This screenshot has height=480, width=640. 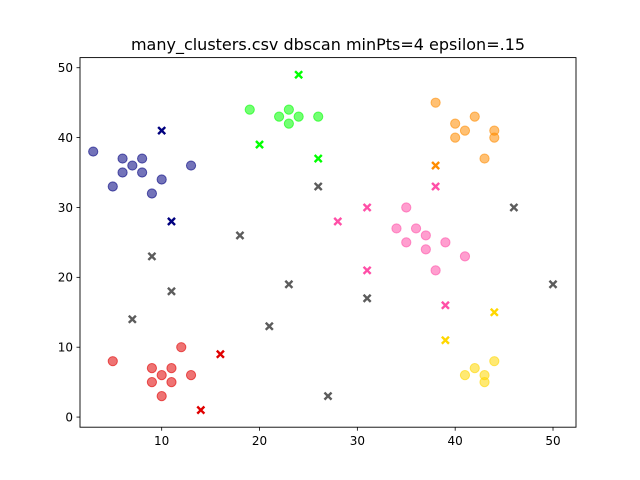 What do you see at coordinates (161, 441) in the screenshot?
I see `x-tick-label: 10` at bounding box center [161, 441].